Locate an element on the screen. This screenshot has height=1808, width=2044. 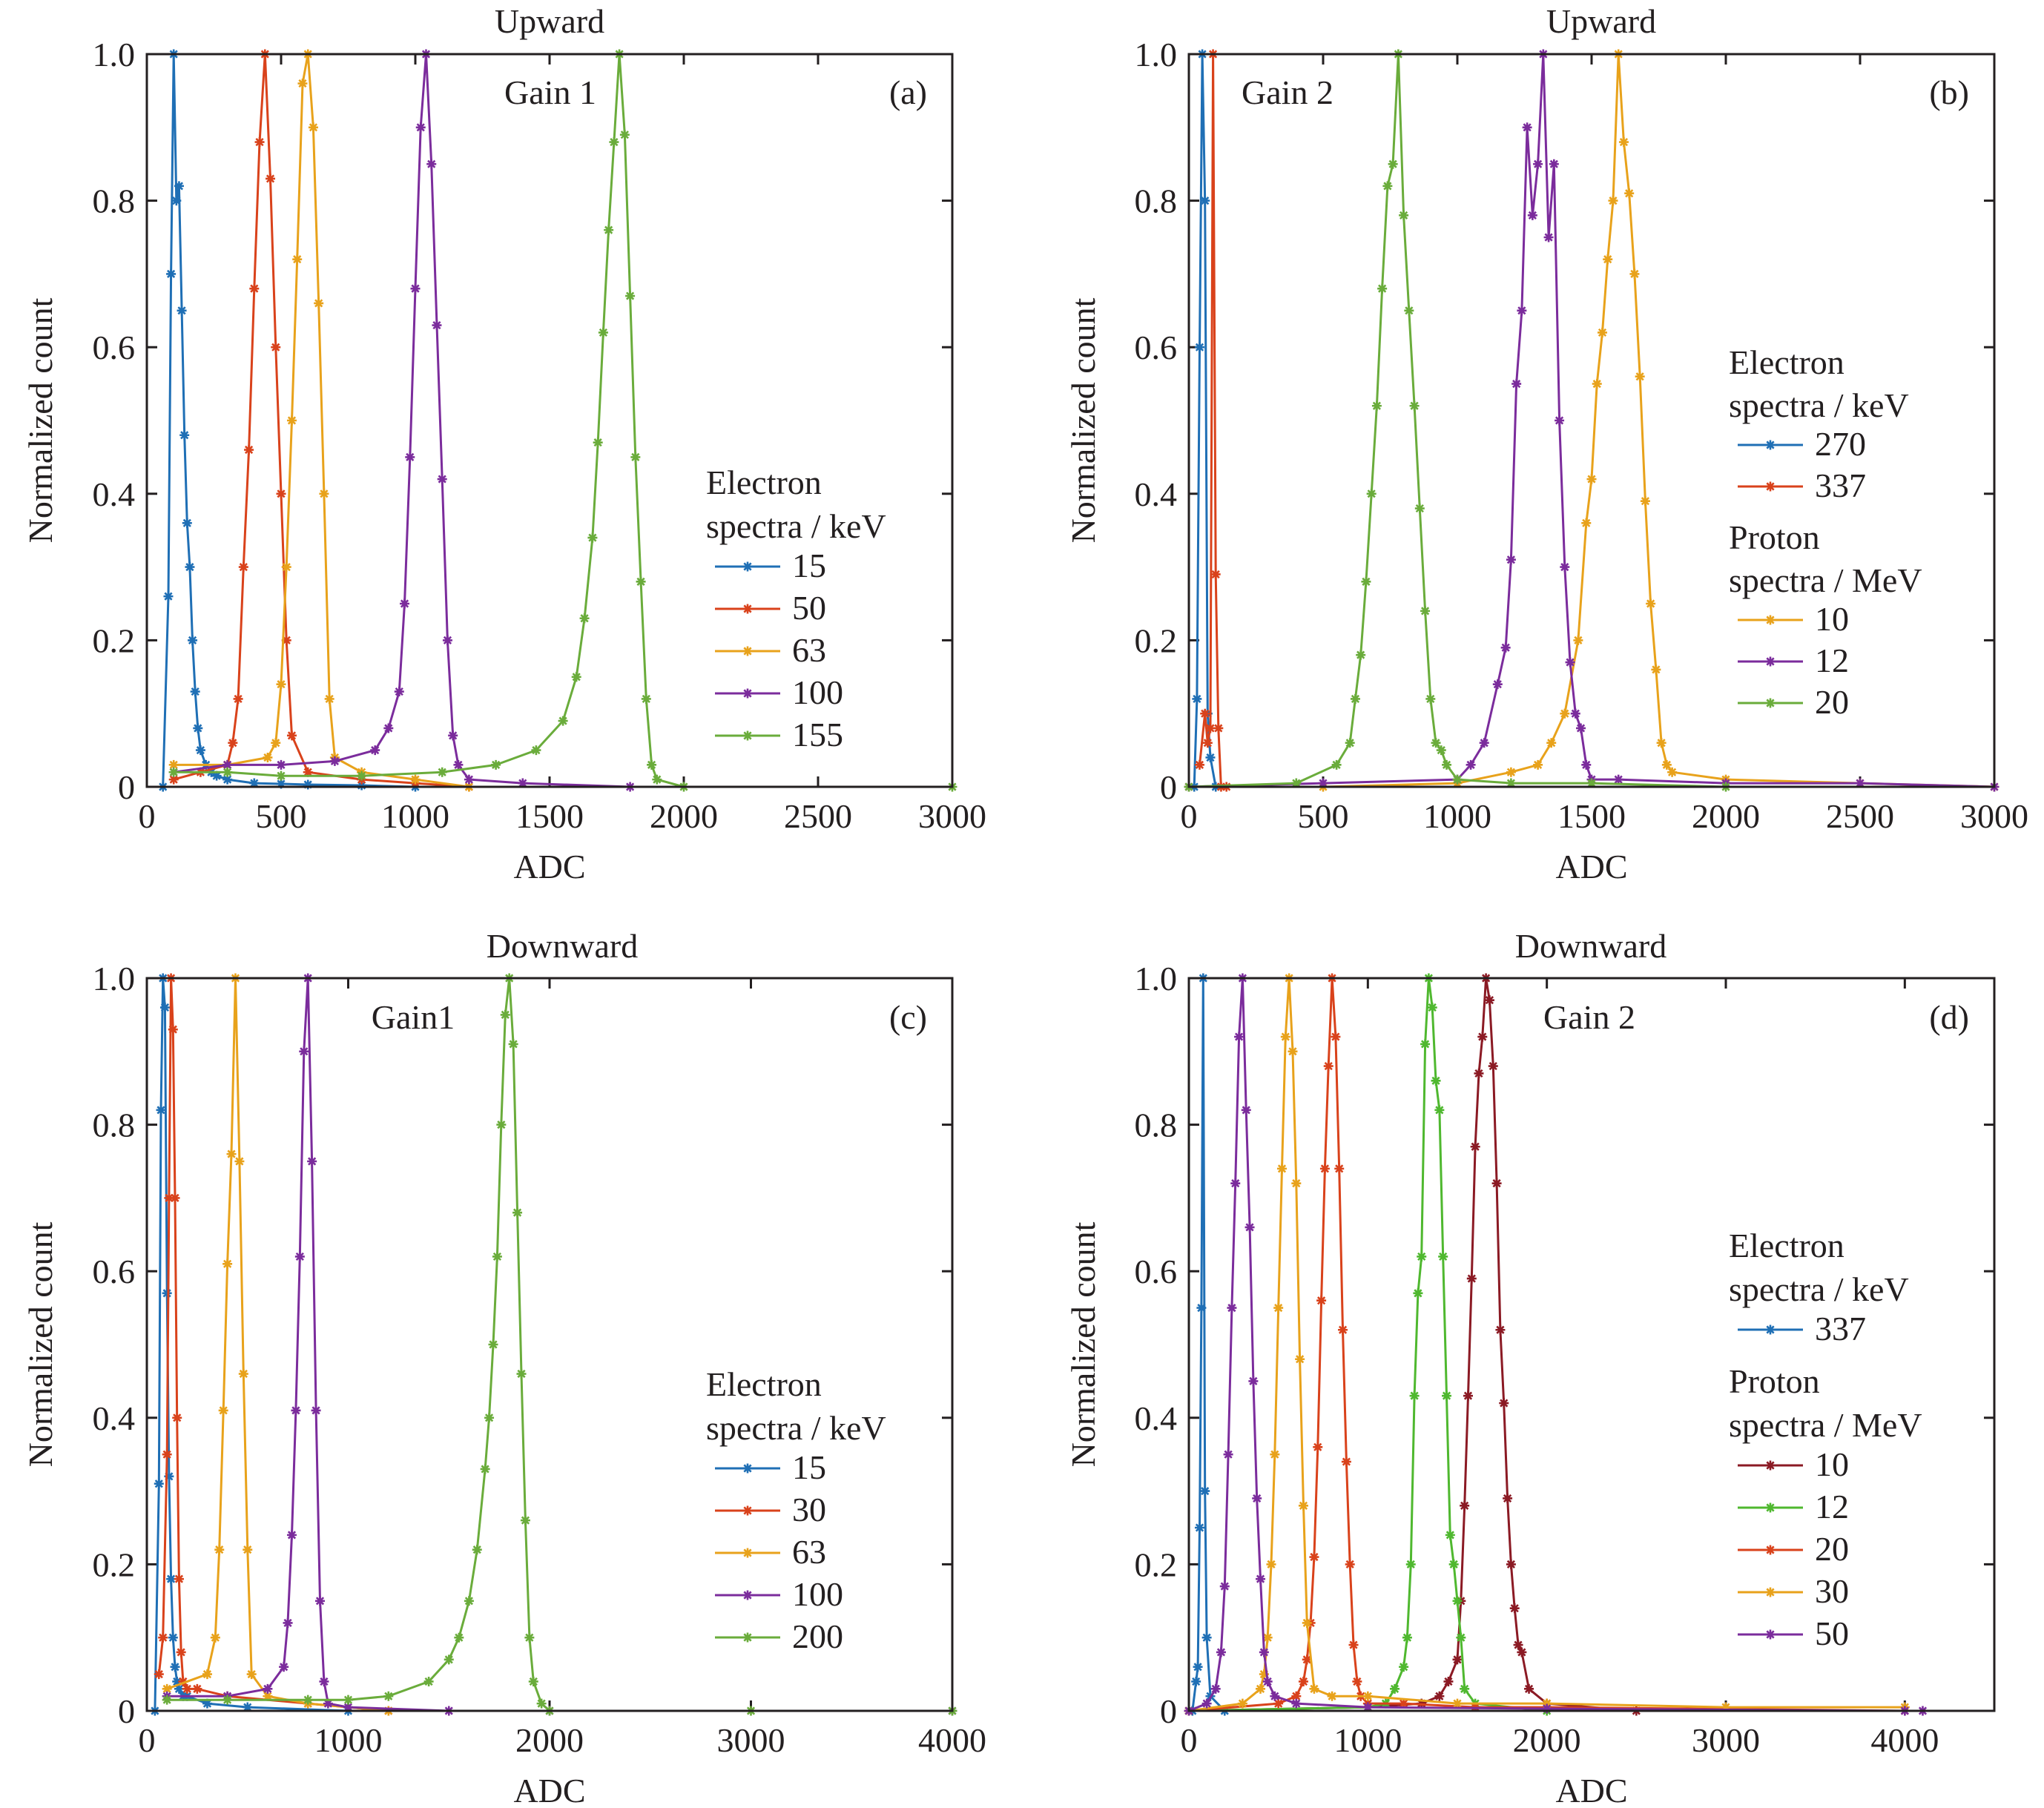
x-tick-label: 1500 is located at coordinates (550, 816).